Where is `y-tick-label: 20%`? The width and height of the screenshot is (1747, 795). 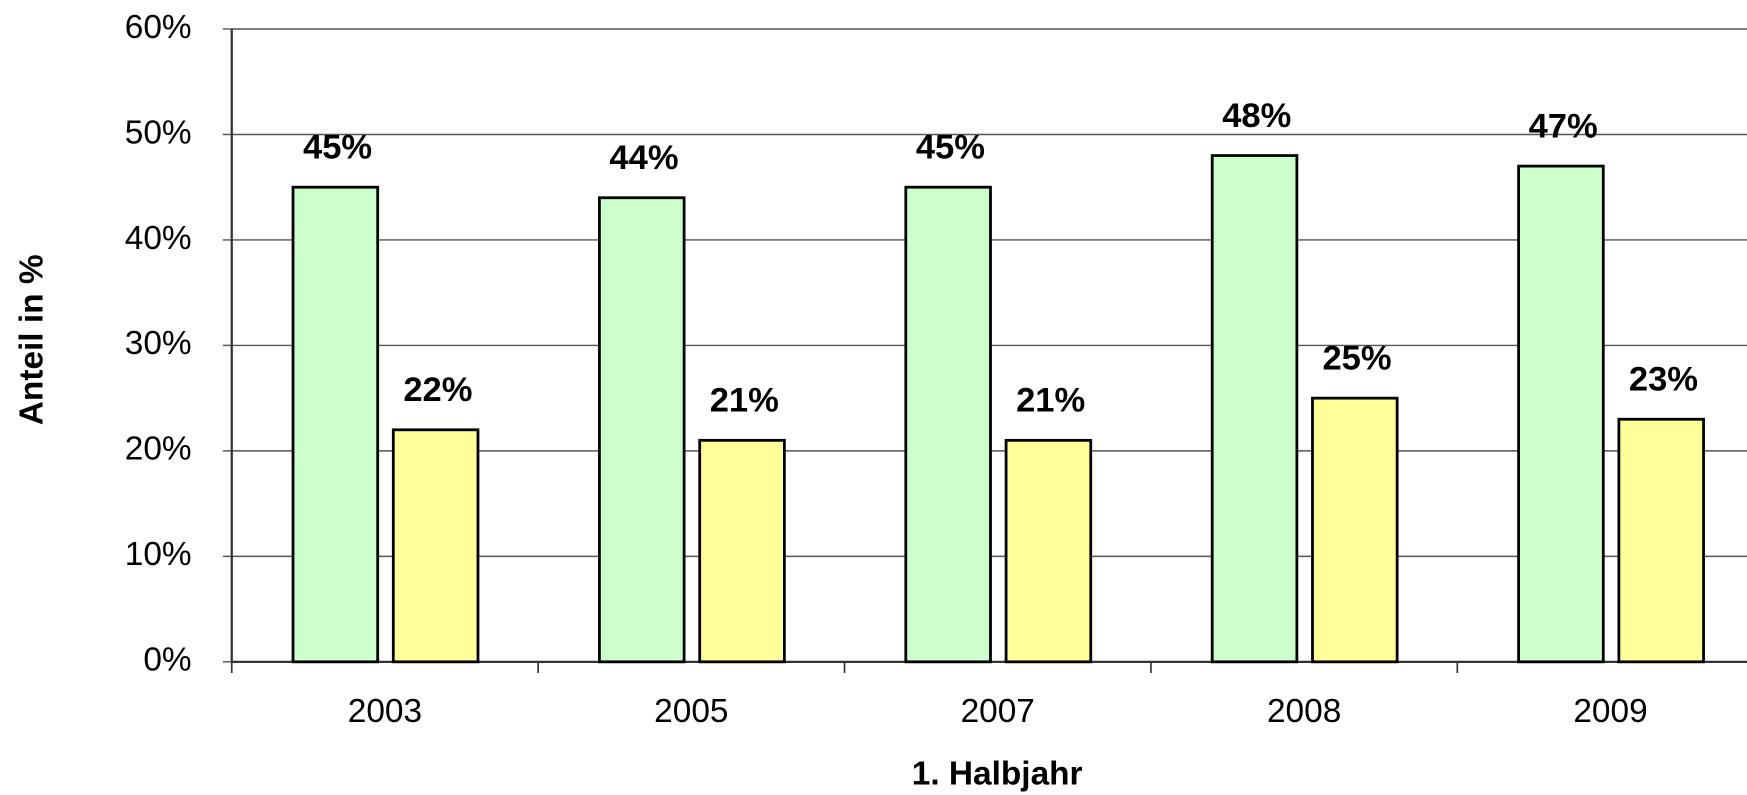 y-tick-label: 20% is located at coordinates (158, 449).